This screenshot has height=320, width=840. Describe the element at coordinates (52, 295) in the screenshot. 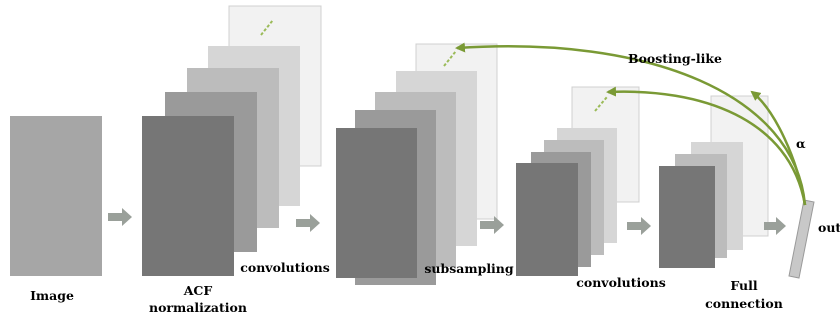

I see `image-label: Image` at that location.